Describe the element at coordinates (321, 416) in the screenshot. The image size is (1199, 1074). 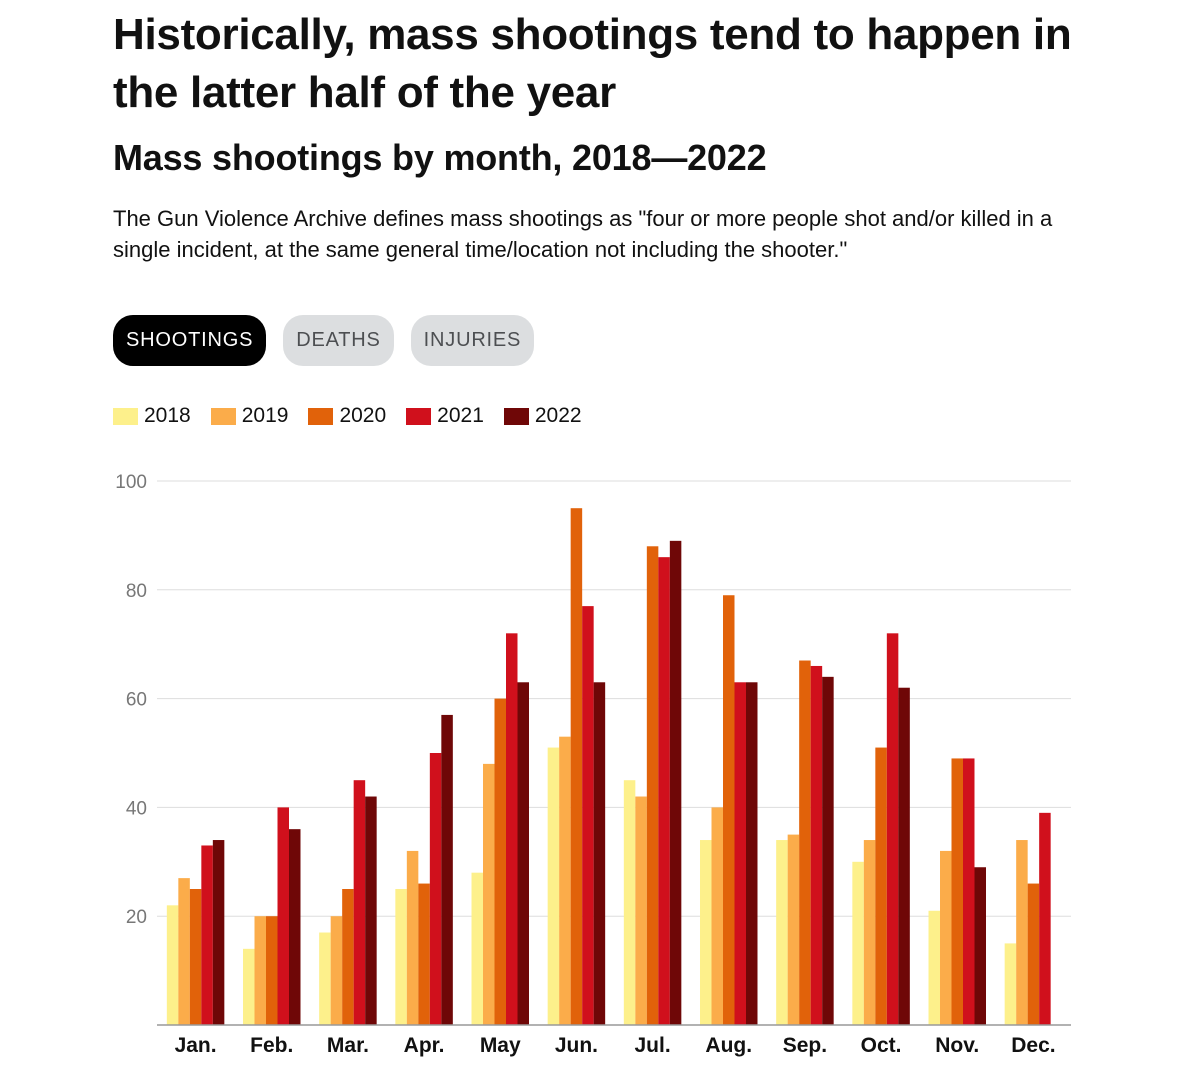
I see `legend-swatch-2020` at that location.